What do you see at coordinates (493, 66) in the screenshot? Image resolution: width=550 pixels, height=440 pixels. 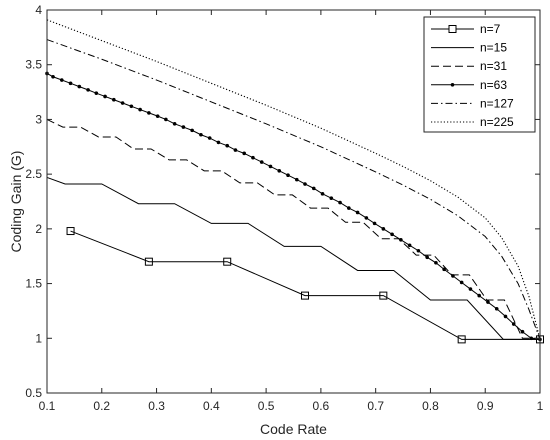 I see `legend-label: n=31` at bounding box center [493, 66].